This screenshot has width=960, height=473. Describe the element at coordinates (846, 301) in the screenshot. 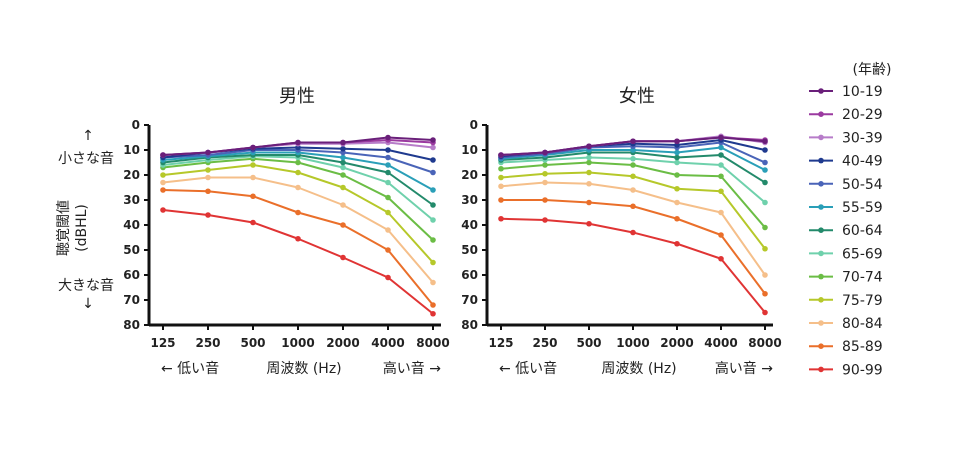

I see `legend-item: 75-79` at that location.